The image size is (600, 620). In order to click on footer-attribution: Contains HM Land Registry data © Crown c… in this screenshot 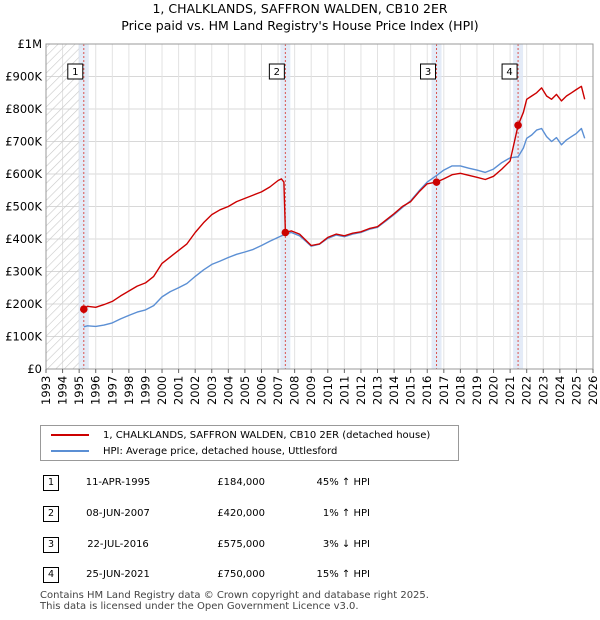, I will do `click(234, 601)`.